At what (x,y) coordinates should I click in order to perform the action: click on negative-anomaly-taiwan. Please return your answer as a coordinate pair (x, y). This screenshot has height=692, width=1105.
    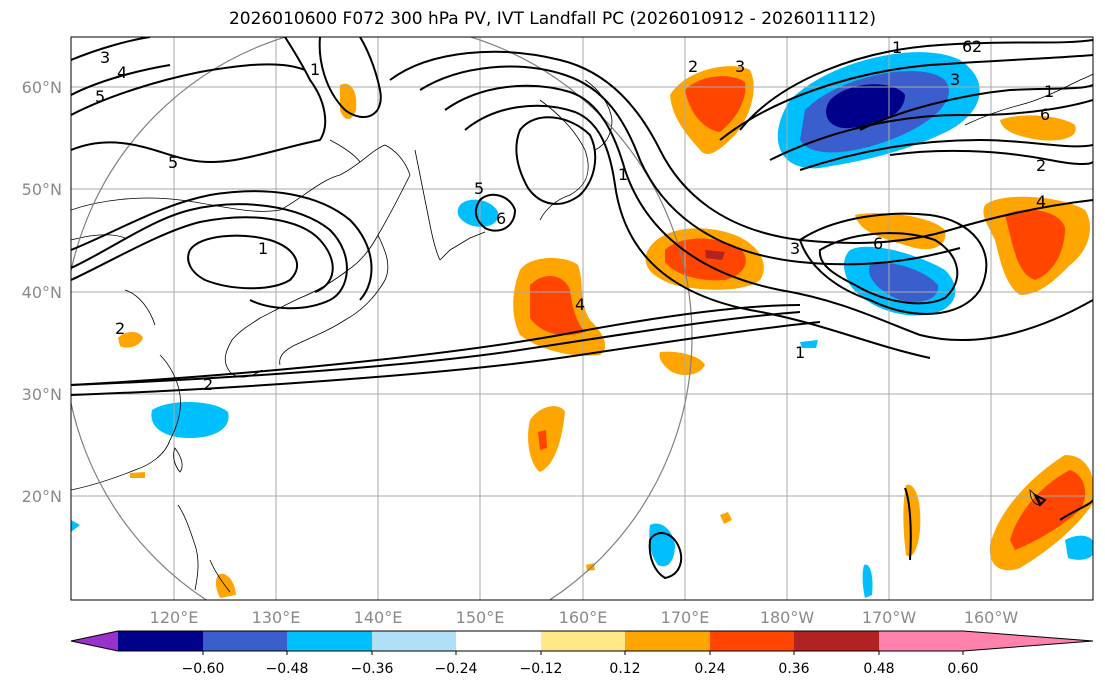
    Looking at the image, I should click on (190, 419).